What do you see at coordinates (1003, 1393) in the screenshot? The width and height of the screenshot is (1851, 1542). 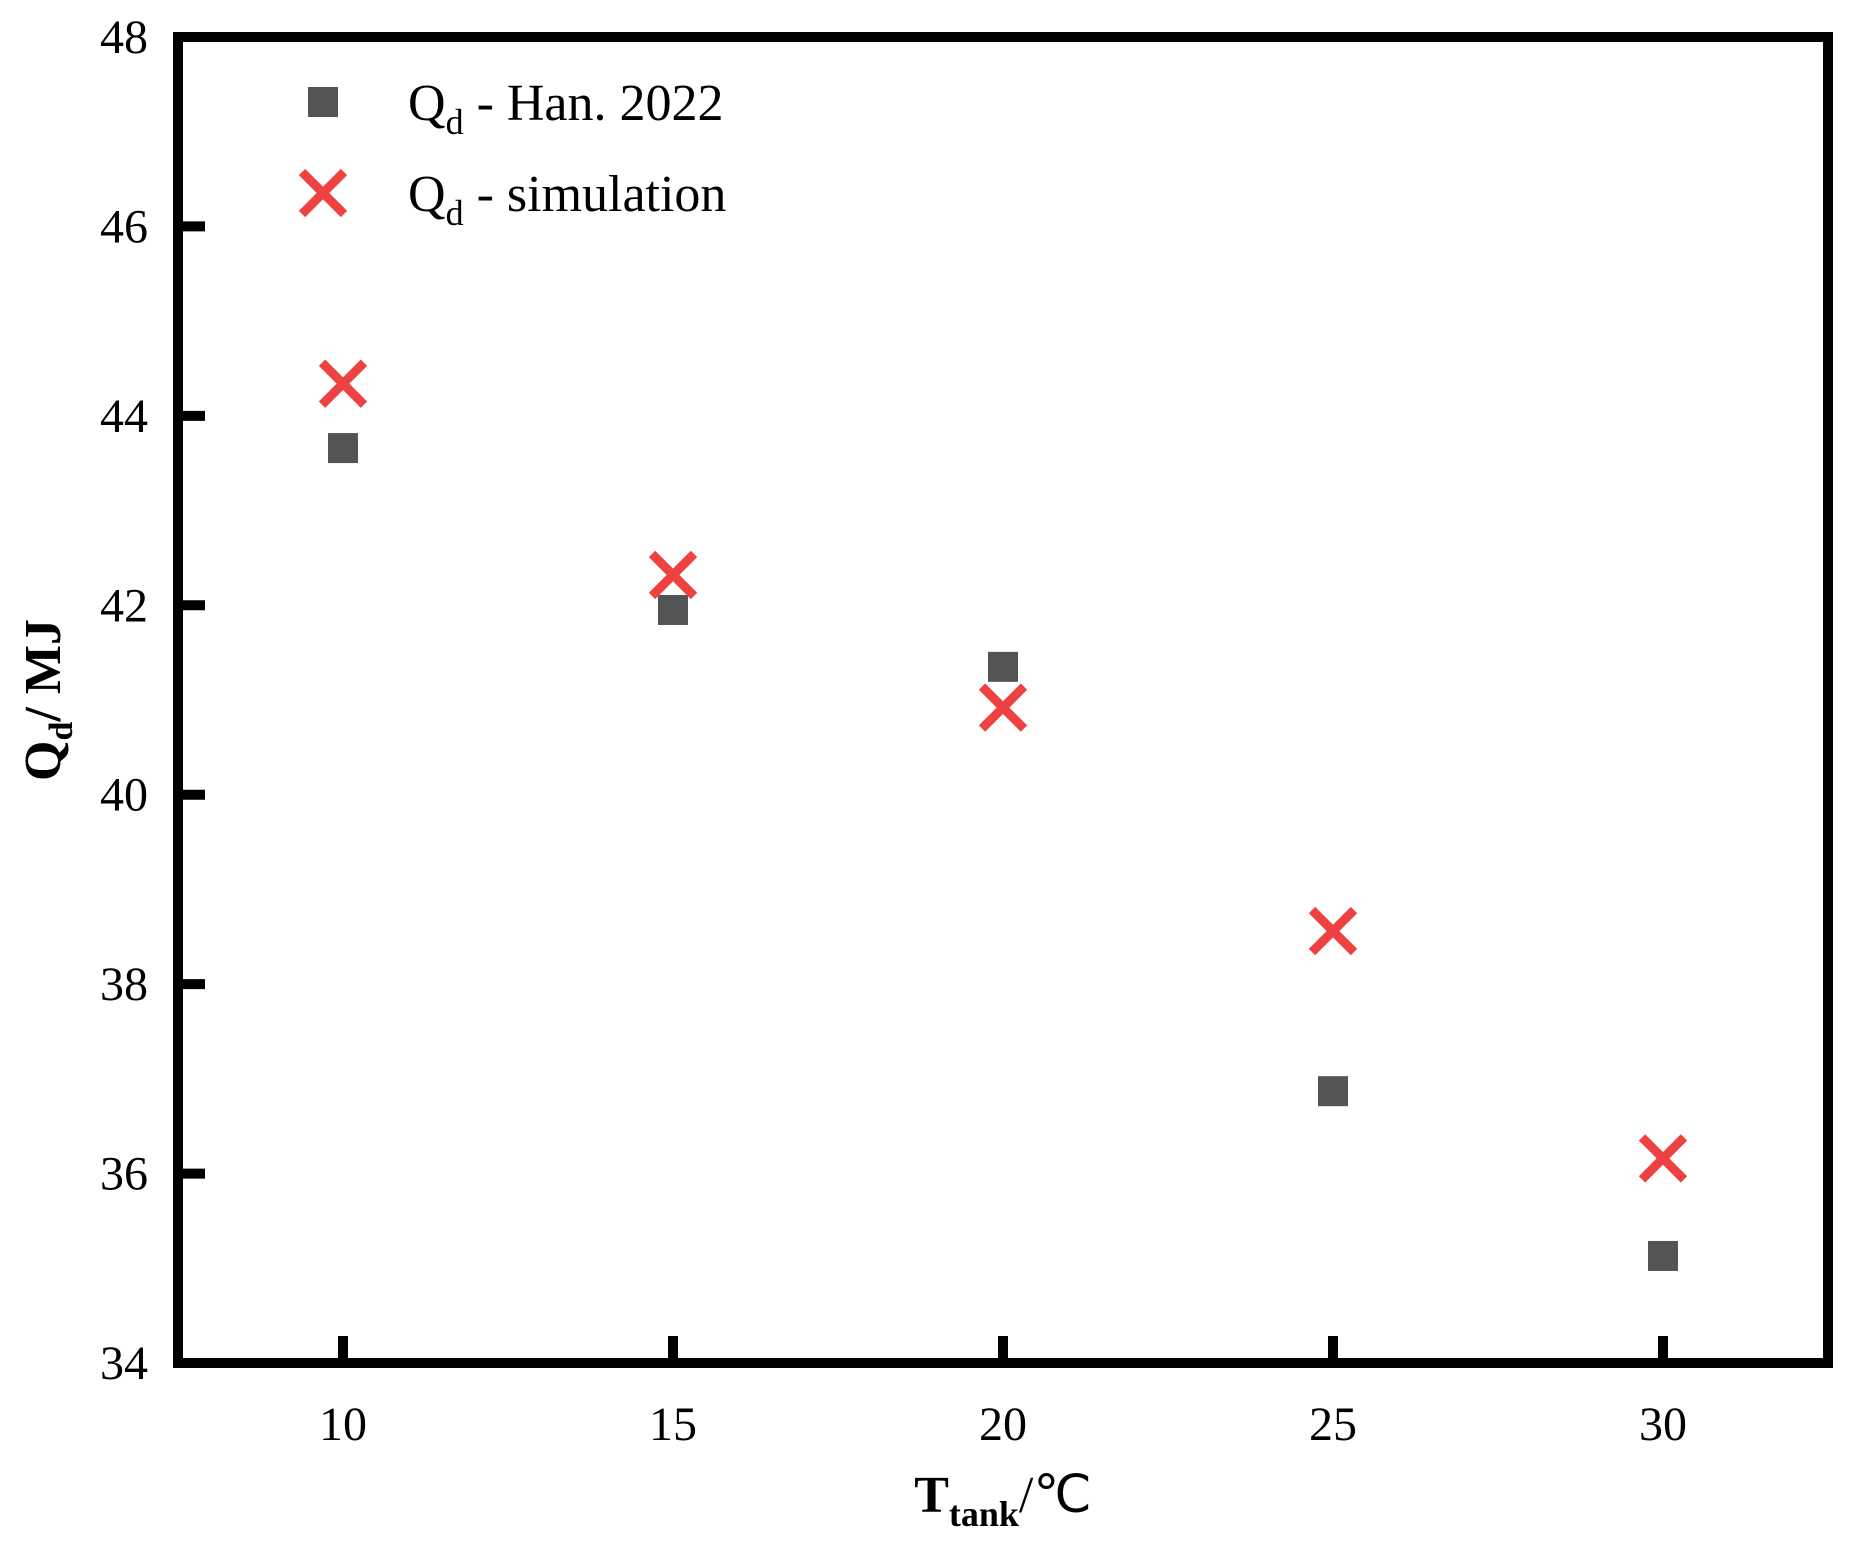 I see `x-axis: 10 15 20 25 30` at bounding box center [1003, 1393].